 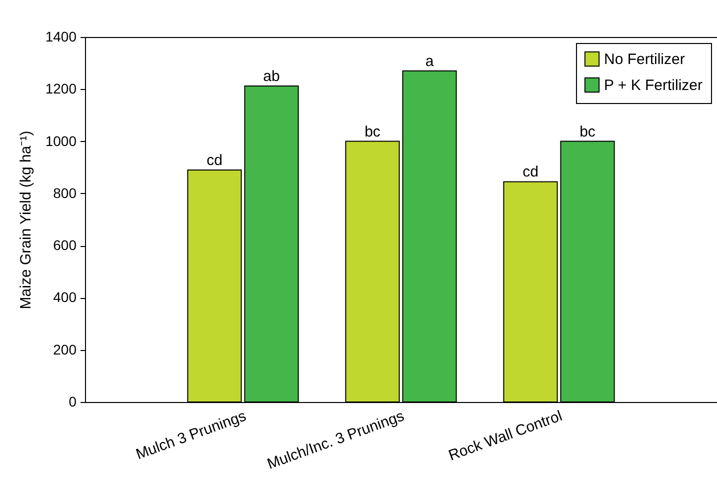 I want to click on y-tick-label: 200, so click(x=65, y=349).